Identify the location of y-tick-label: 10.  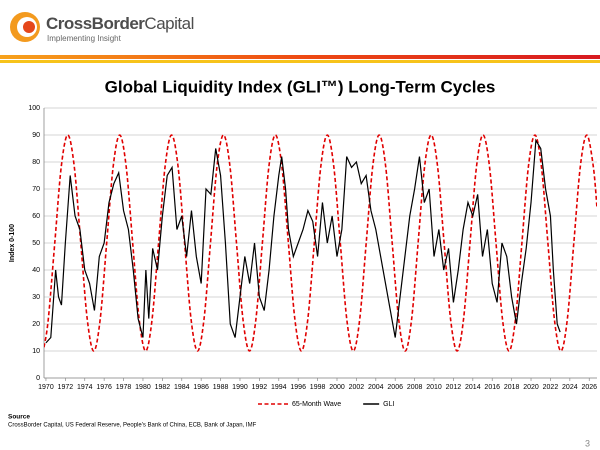
(36, 351).